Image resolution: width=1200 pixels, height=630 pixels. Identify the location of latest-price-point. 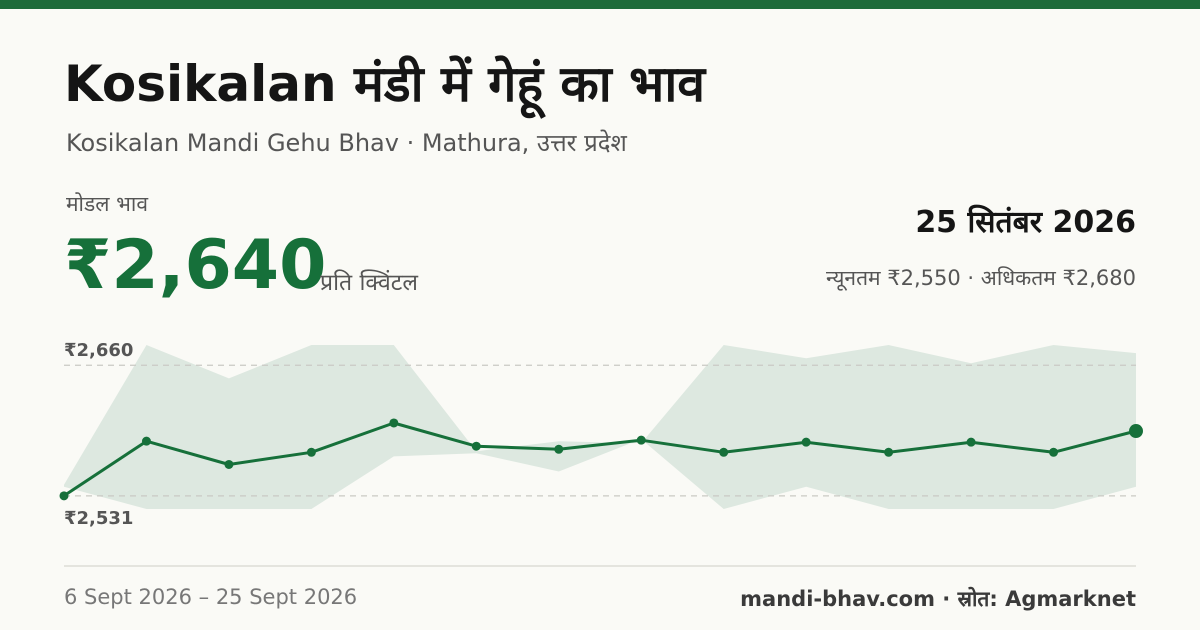
(1136, 431).